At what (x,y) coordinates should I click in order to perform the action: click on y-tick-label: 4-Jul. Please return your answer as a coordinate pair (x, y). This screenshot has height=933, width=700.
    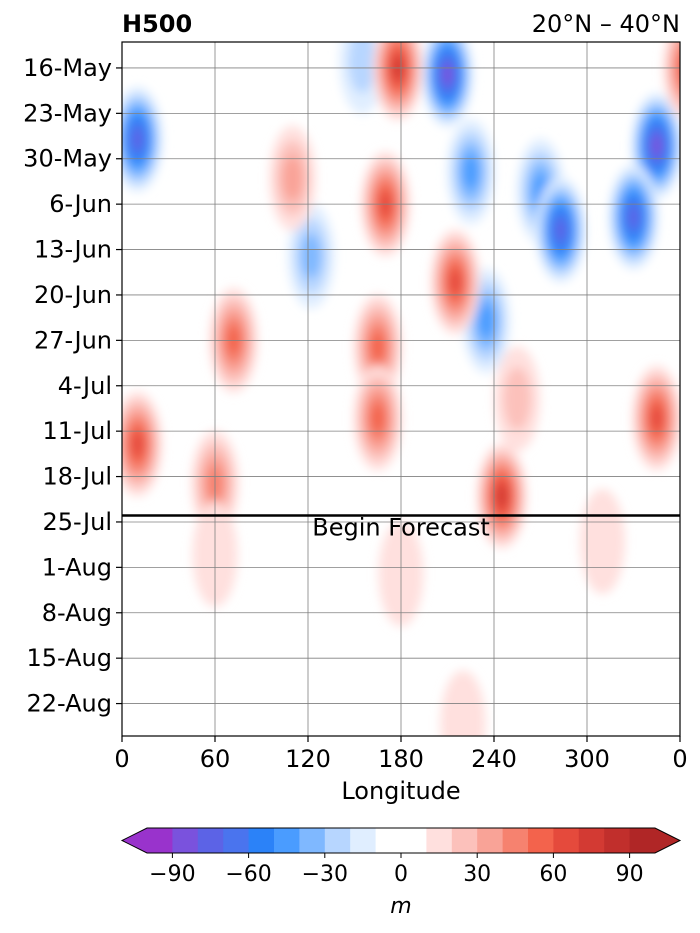
    Looking at the image, I should click on (85, 386).